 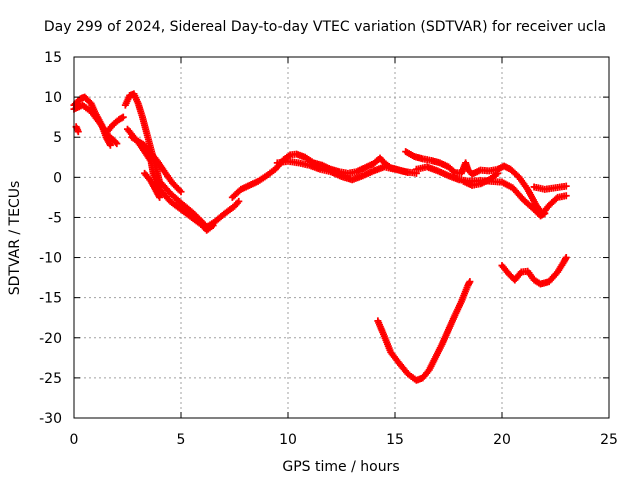 What do you see at coordinates (50, 299) in the screenshot?
I see `y-tick-label: -15` at bounding box center [50, 299].